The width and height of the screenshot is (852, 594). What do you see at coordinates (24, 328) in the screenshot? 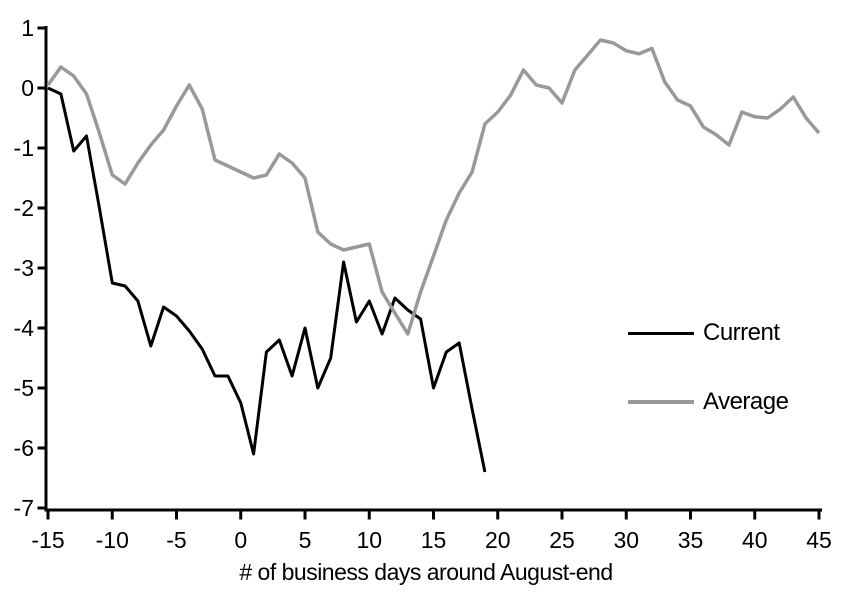
I see `y-tick-label: -4` at bounding box center [24, 328].